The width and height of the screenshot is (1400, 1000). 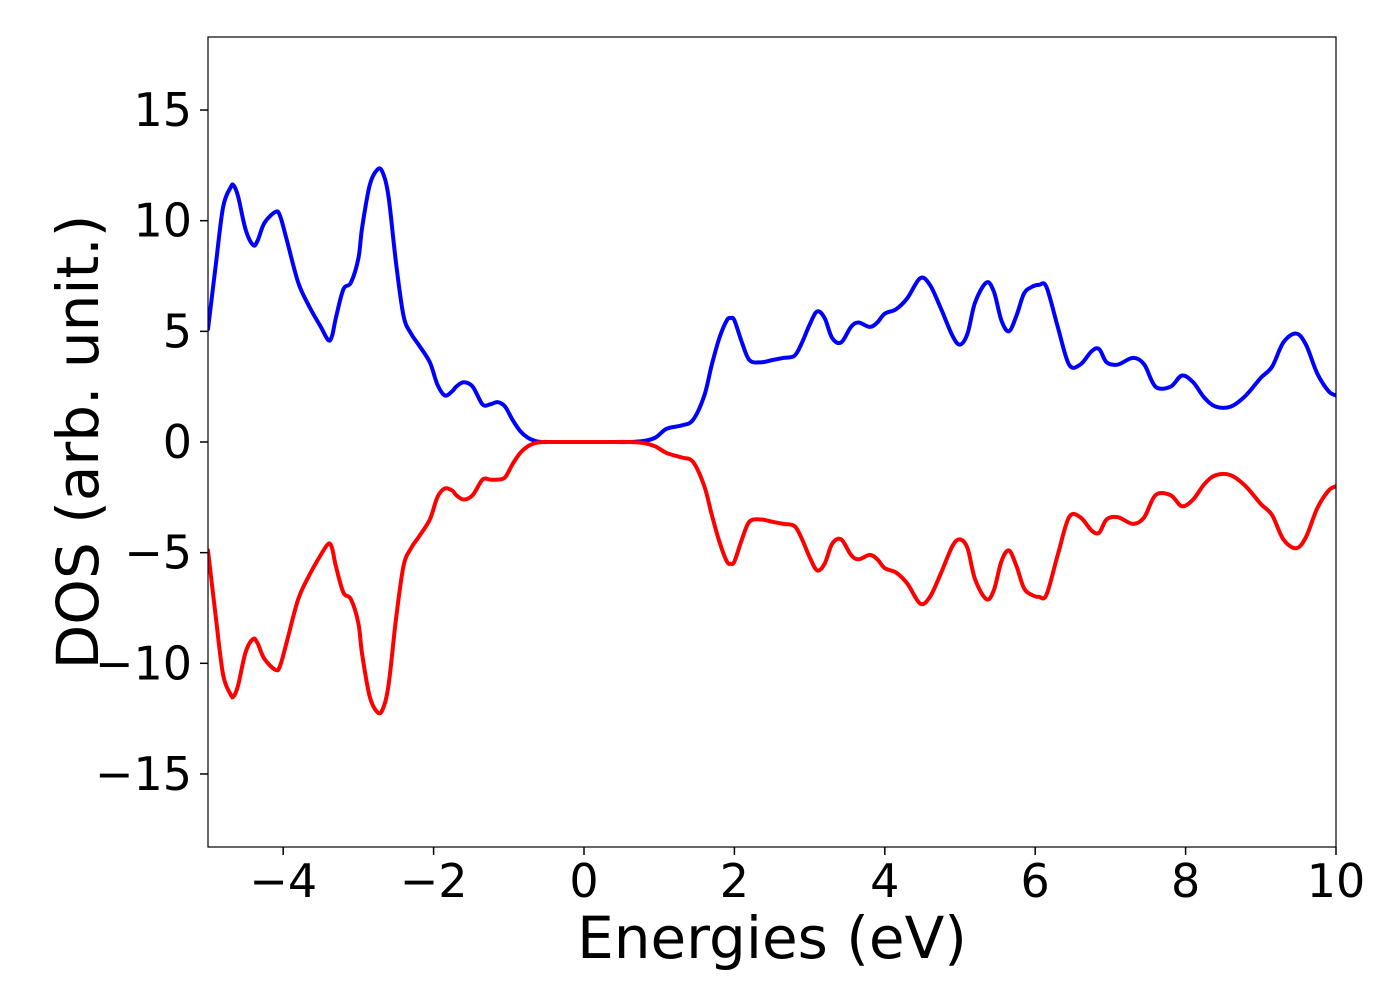 What do you see at coordinates (177, 331) in the screenshot?
I see `y-tick-label: 5` at bounding box center [177, 331].